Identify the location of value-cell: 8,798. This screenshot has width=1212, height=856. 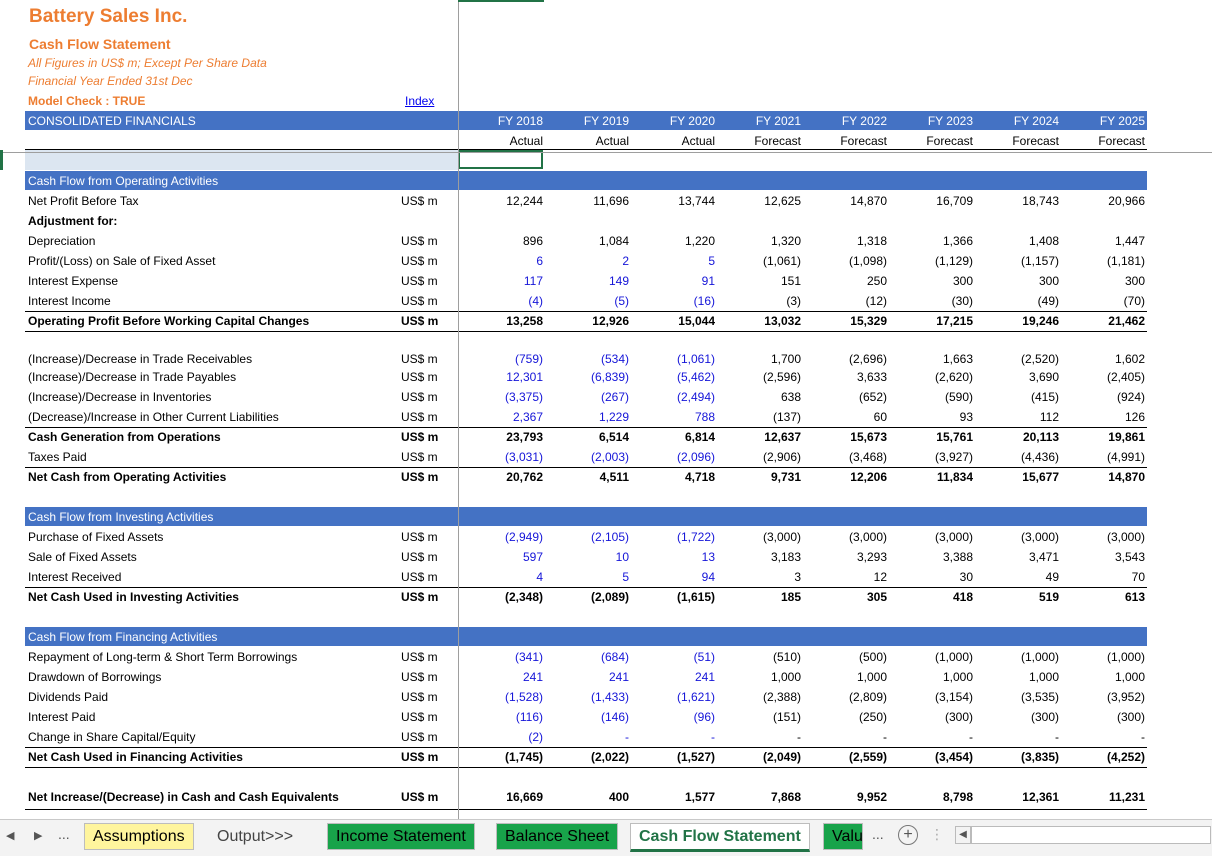
(957, 797).